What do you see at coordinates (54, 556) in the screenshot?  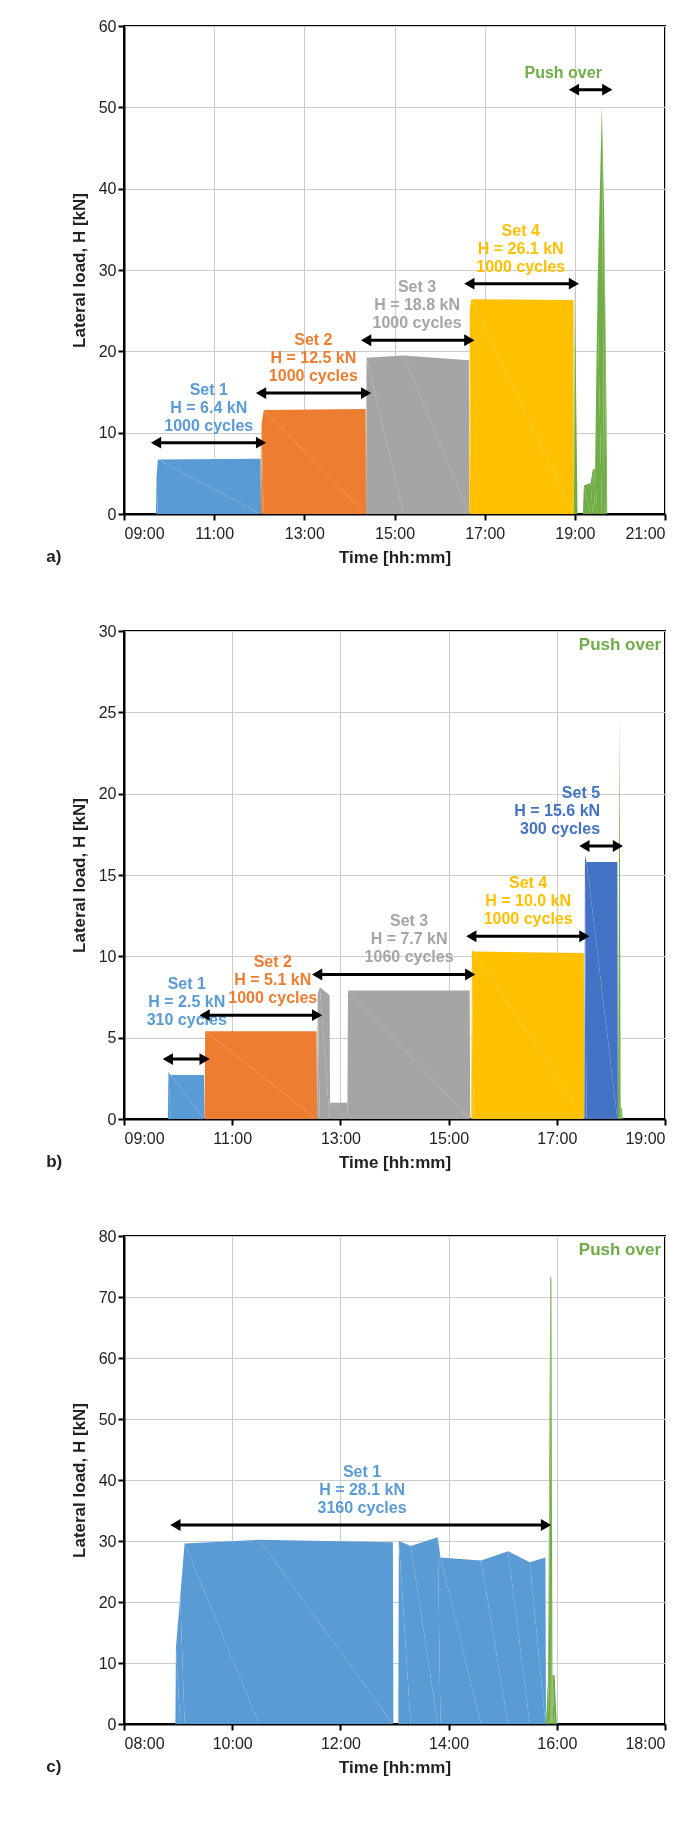 I see `text: a)` at bounding box center [54, 556].